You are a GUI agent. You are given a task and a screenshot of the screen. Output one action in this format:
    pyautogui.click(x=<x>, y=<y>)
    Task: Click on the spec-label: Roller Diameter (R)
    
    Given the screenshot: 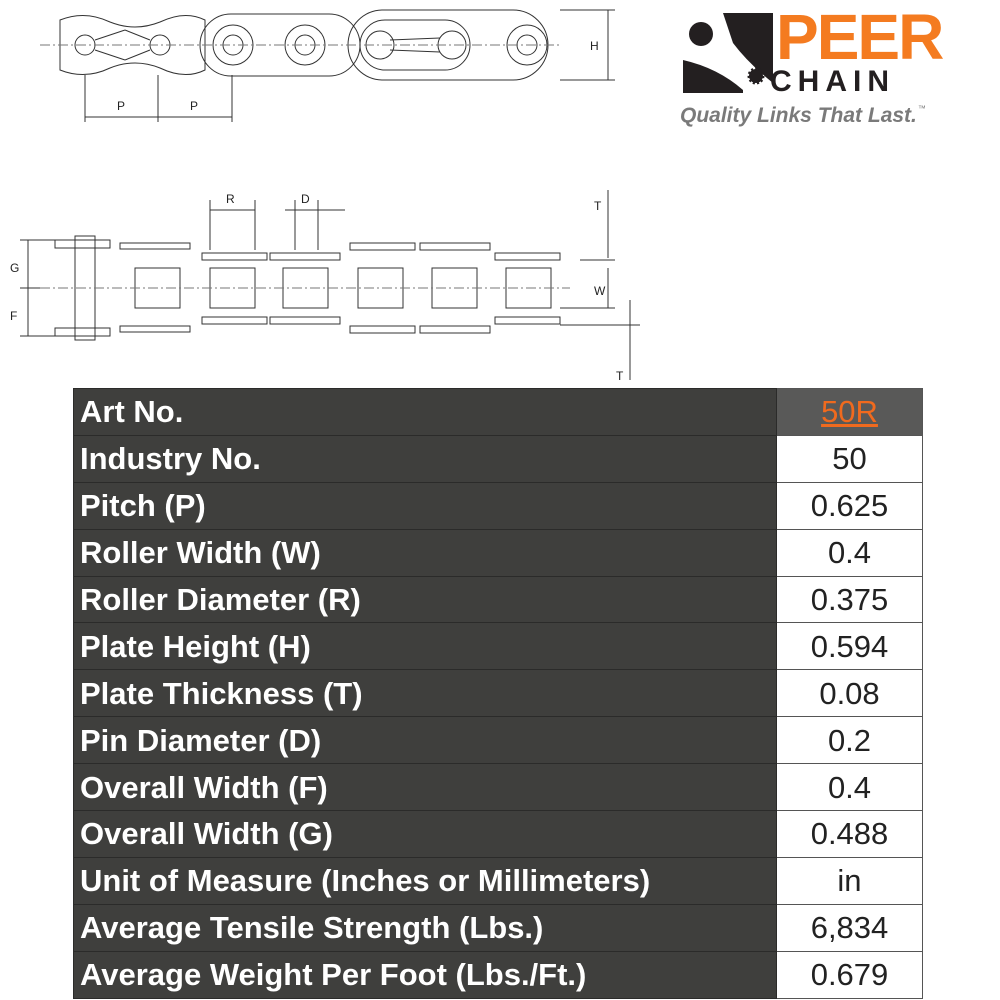 What is the action you would take?
    pyautogui.click(x=425, y=599)
    